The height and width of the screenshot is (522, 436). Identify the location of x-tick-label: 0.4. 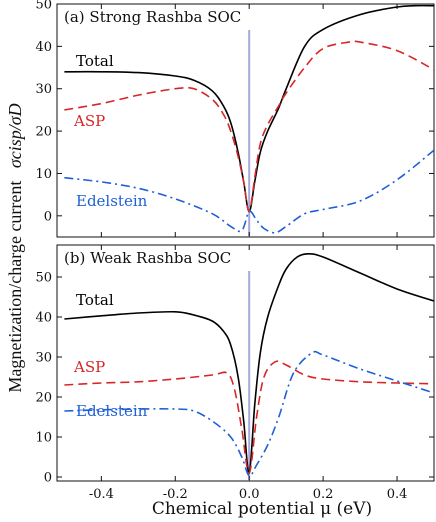
(397, 494).